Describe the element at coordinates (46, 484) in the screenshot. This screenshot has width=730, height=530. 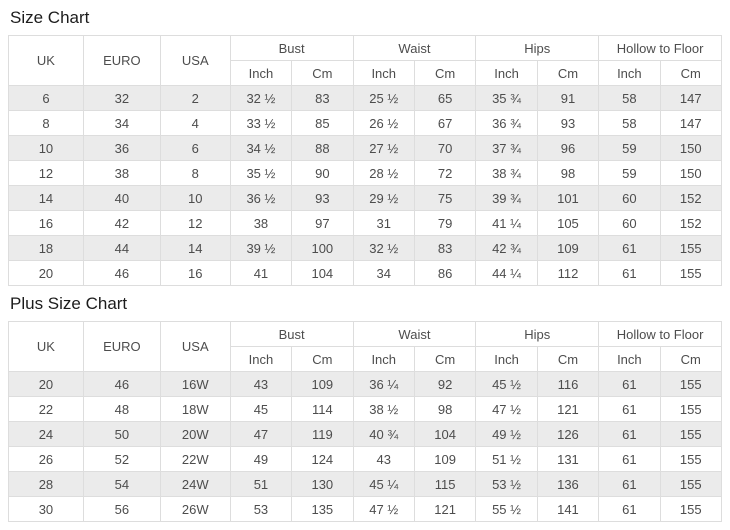
I see `data-cell: 28` at that location.